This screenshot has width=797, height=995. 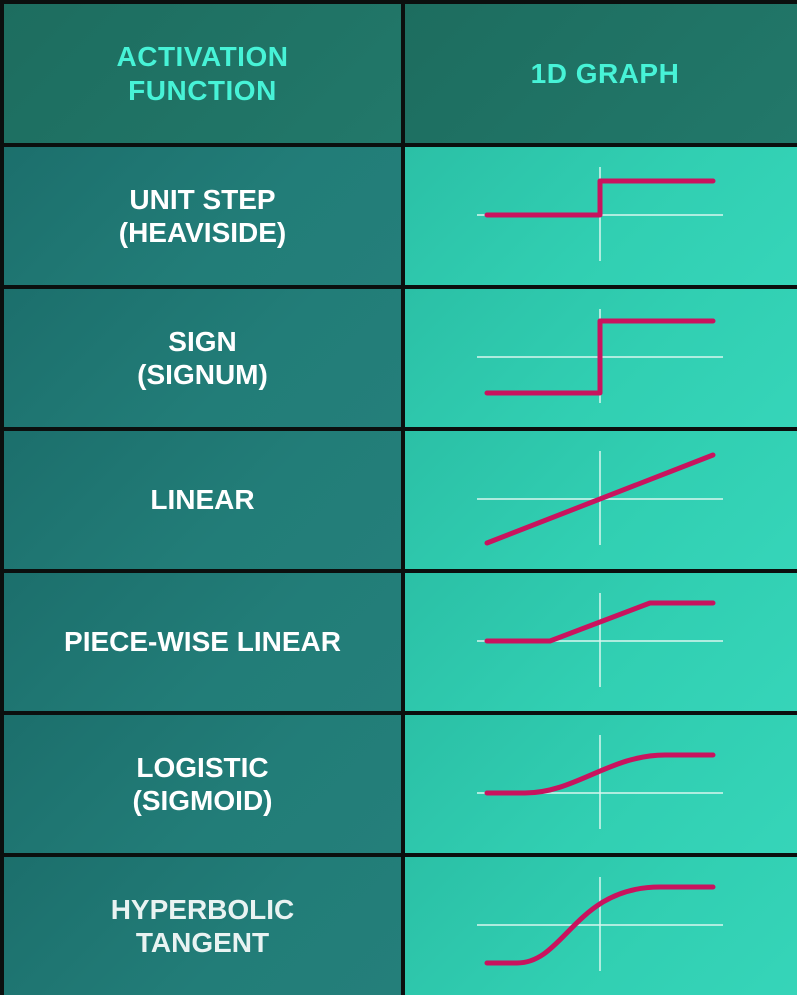 I want to click on header-activation-function-label: ACTIVATION FUNCTION, so click(x=202, y=73).